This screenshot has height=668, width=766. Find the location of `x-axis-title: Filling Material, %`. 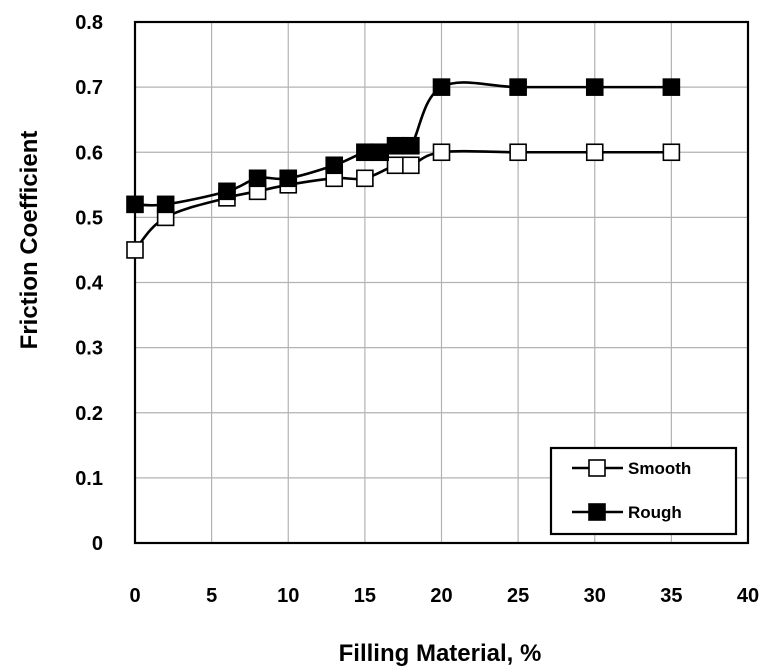

x-axis-title: Filling Material, % is located at coordinates (440, 653).